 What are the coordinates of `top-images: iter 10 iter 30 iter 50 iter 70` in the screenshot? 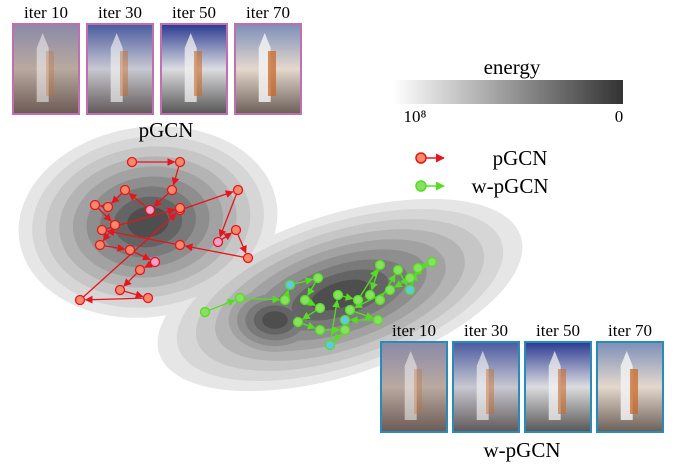 It's located at (157, 59).